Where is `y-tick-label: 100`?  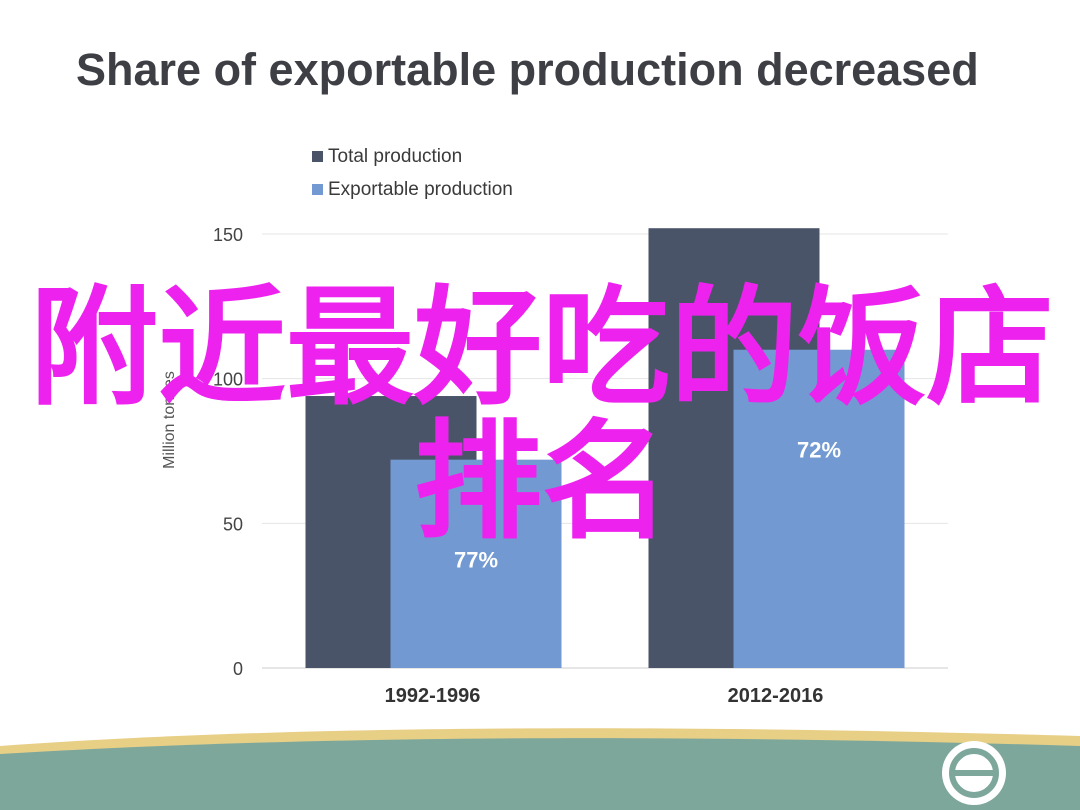
y-tick-label: 100 is located at coordinates (228, 380).